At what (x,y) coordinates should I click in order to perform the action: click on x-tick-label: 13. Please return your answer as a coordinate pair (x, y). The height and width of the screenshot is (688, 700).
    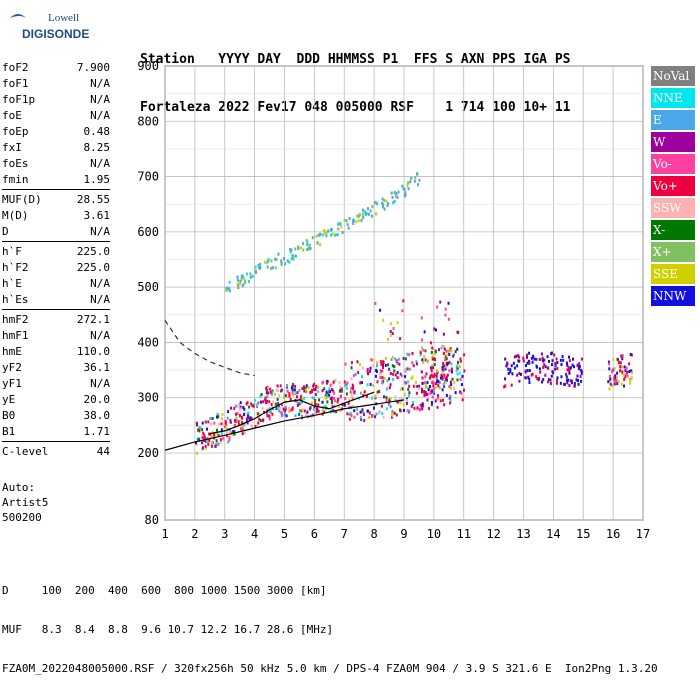
    Looking at the image, I should click on (523, 534).